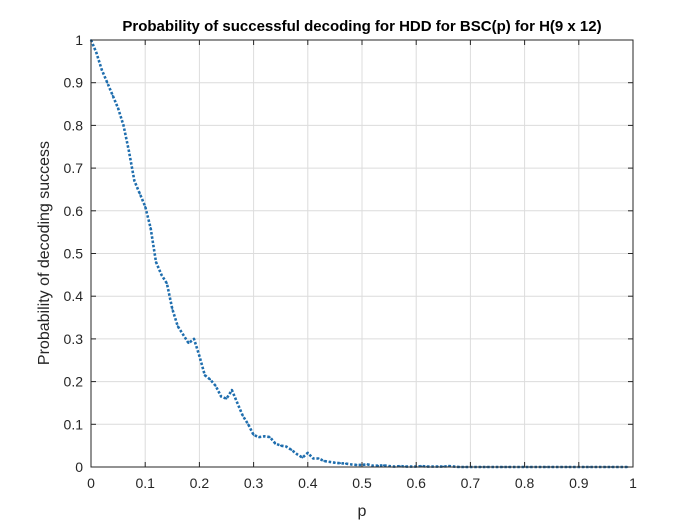  Describe the element at coordinates (362, 511) in the screenshot. I see `x-axis-label: p` at that location.